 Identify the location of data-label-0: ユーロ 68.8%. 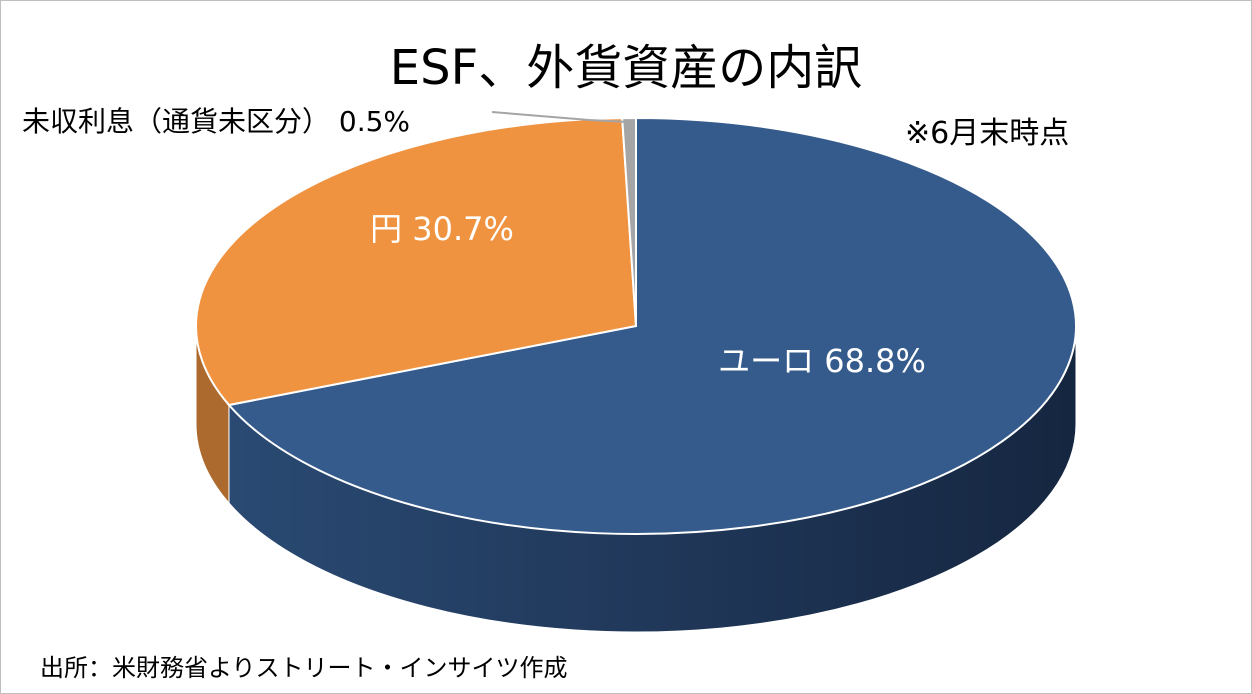
(822, 361).